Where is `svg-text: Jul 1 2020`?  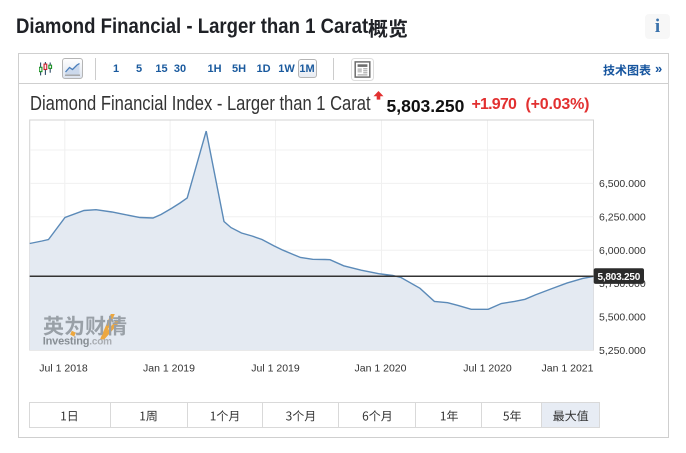
svg-text: Jul 1 2020 is located at coordinates (487, 369).